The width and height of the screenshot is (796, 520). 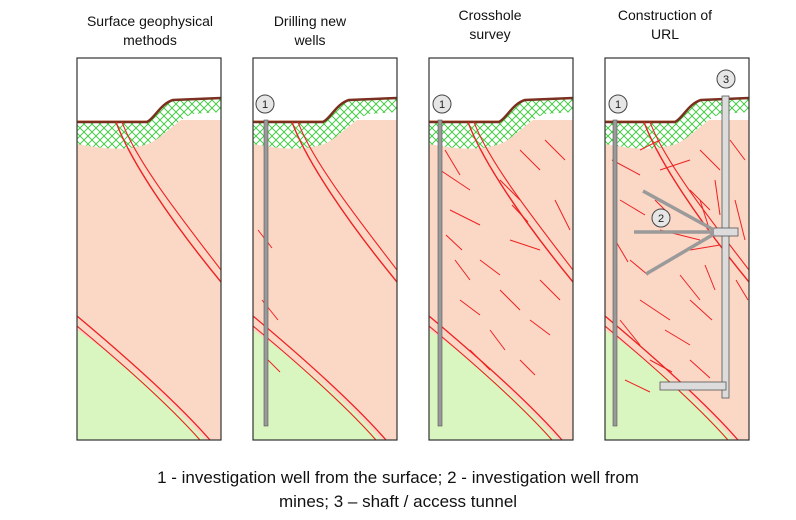 I want to click on marker-label: 2, so click(x=661, y=219).